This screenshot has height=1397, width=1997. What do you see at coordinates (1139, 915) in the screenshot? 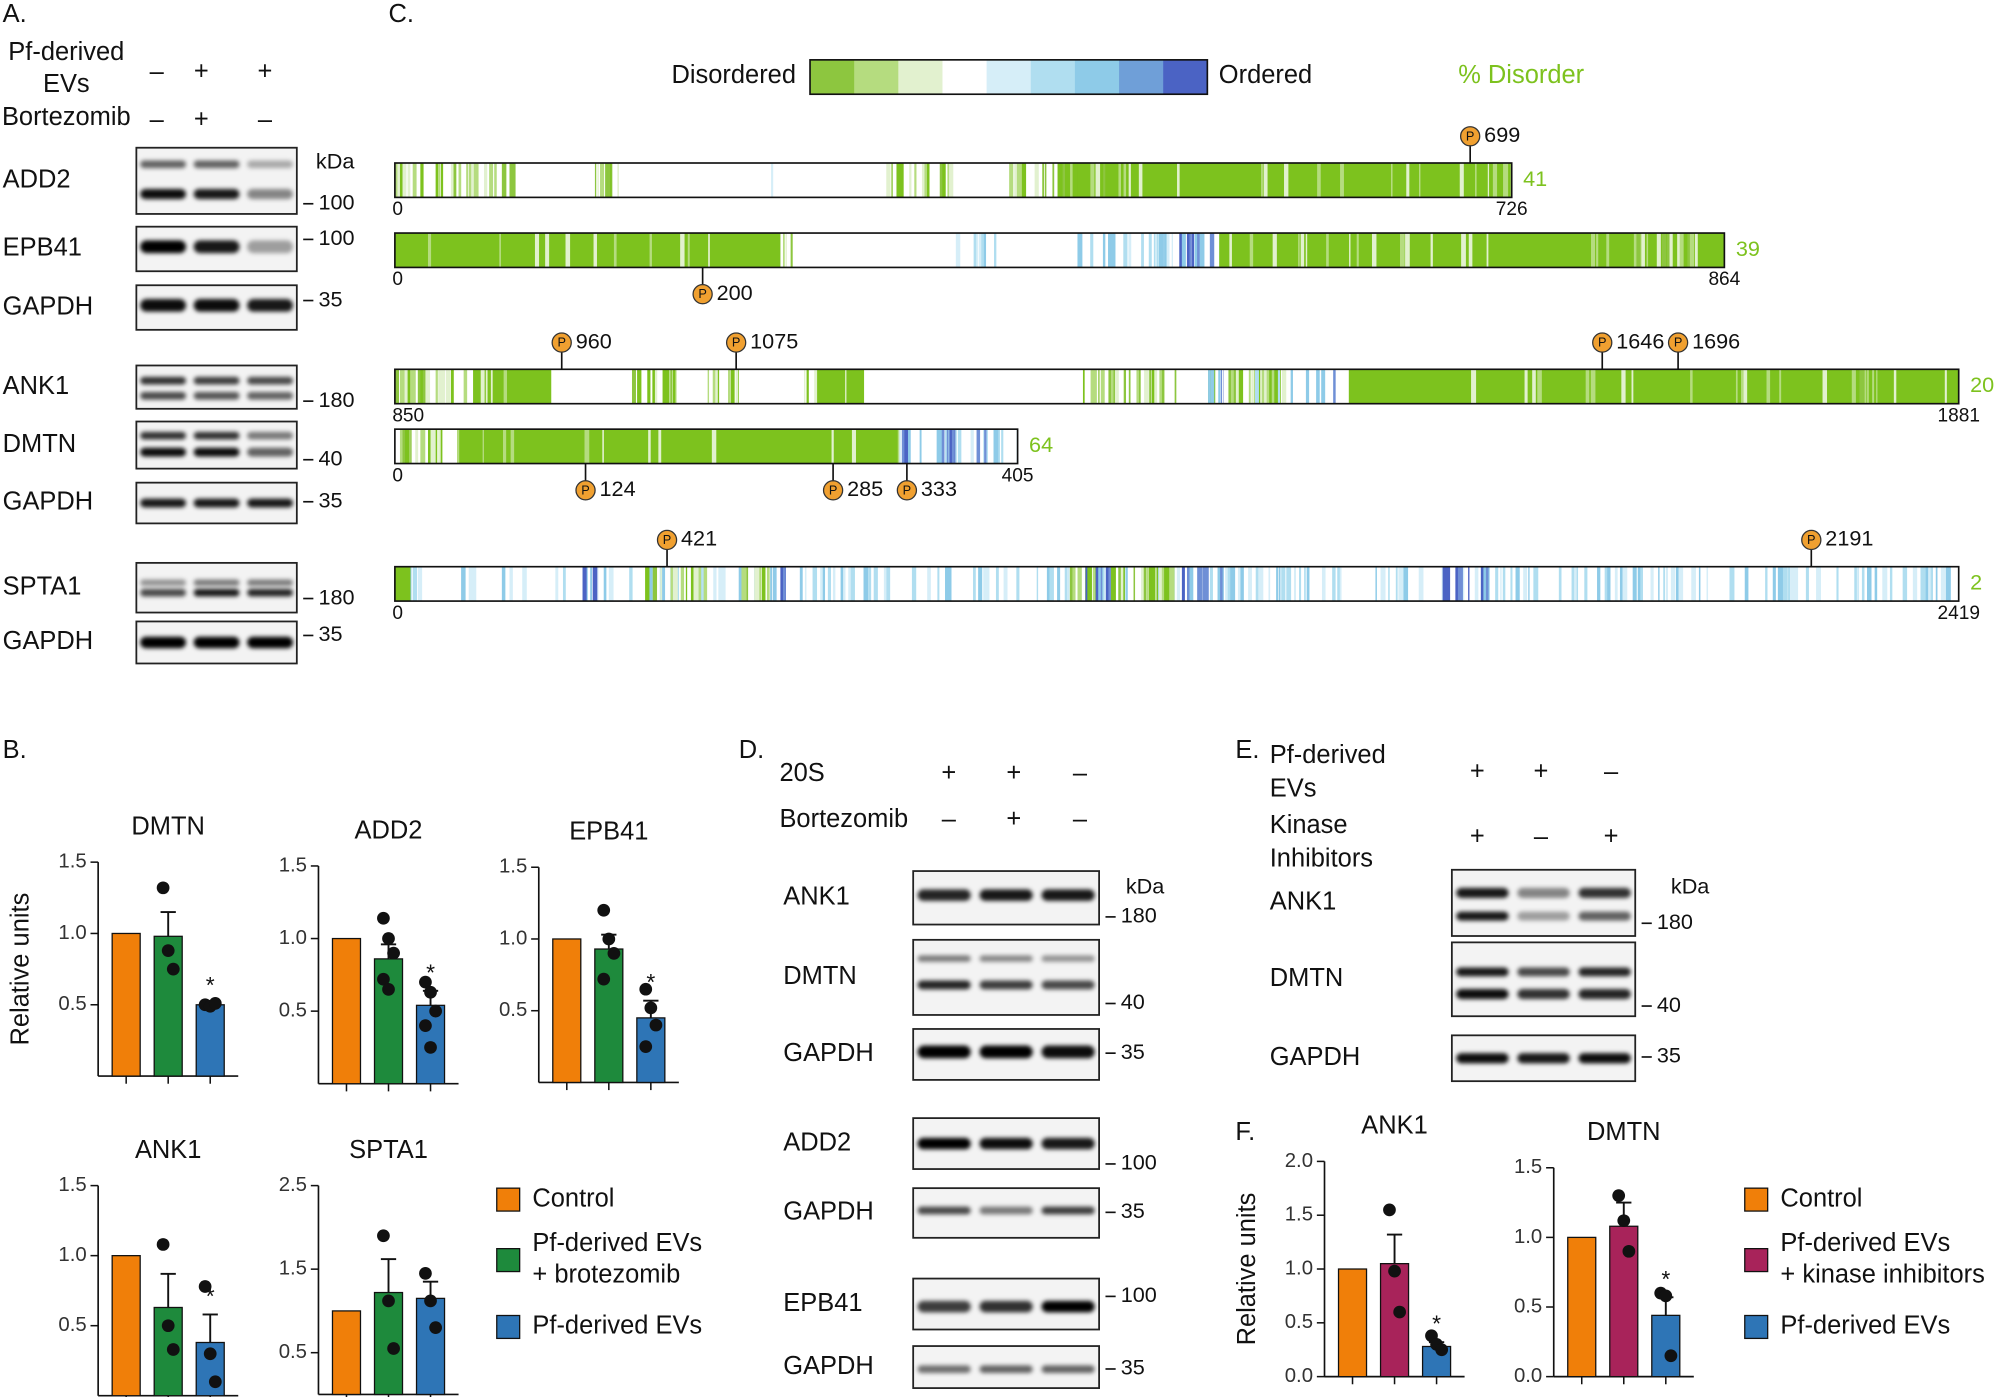
I see `marker-label: 180` at bounding box center [1139, 915].